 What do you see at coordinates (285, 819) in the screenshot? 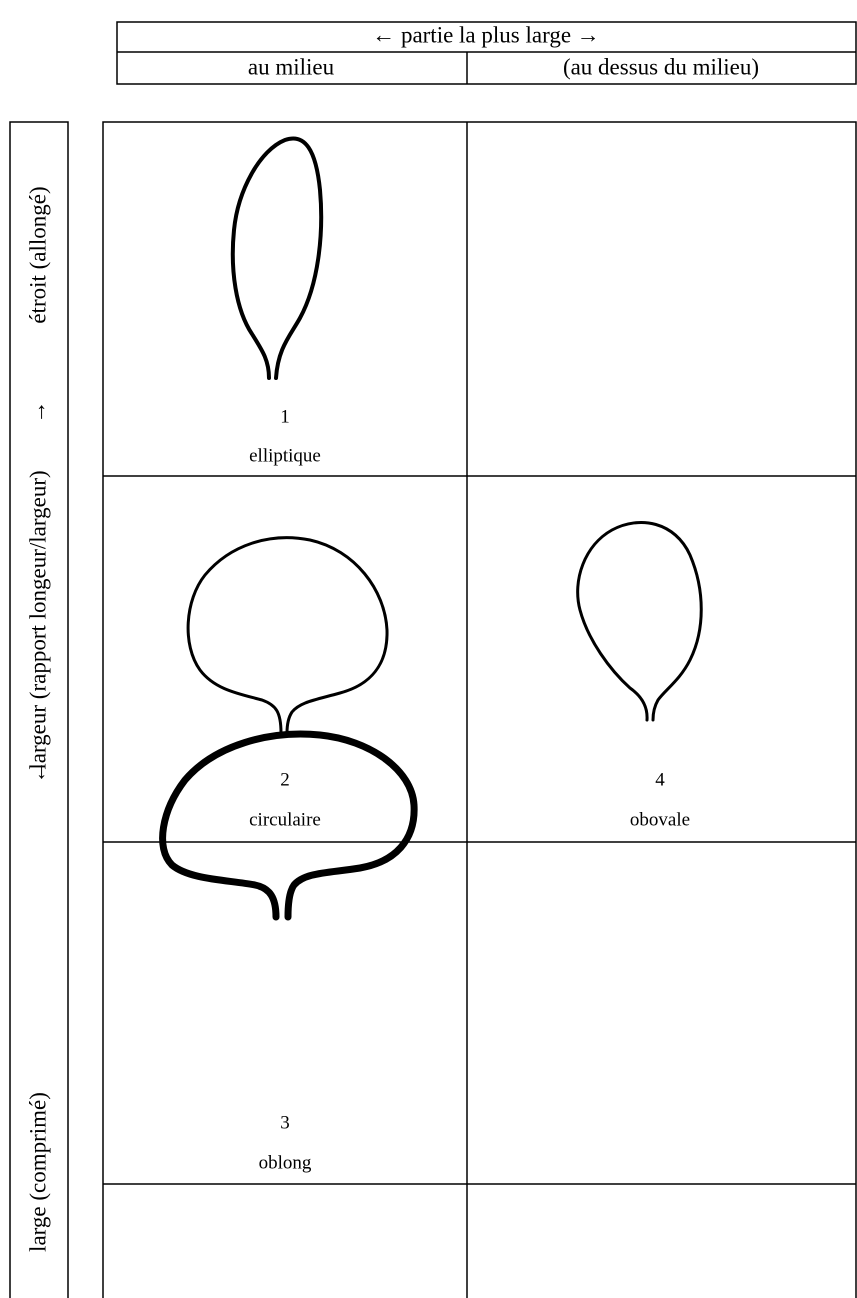
I see `cell-name: circulaire` at bounding box center [285, 819].